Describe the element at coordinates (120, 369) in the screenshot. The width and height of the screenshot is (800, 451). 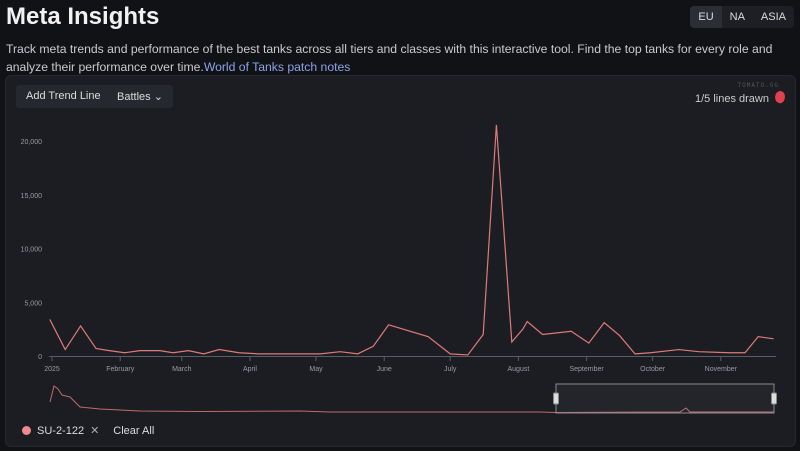
I see `x-tick-label: February` at that location.